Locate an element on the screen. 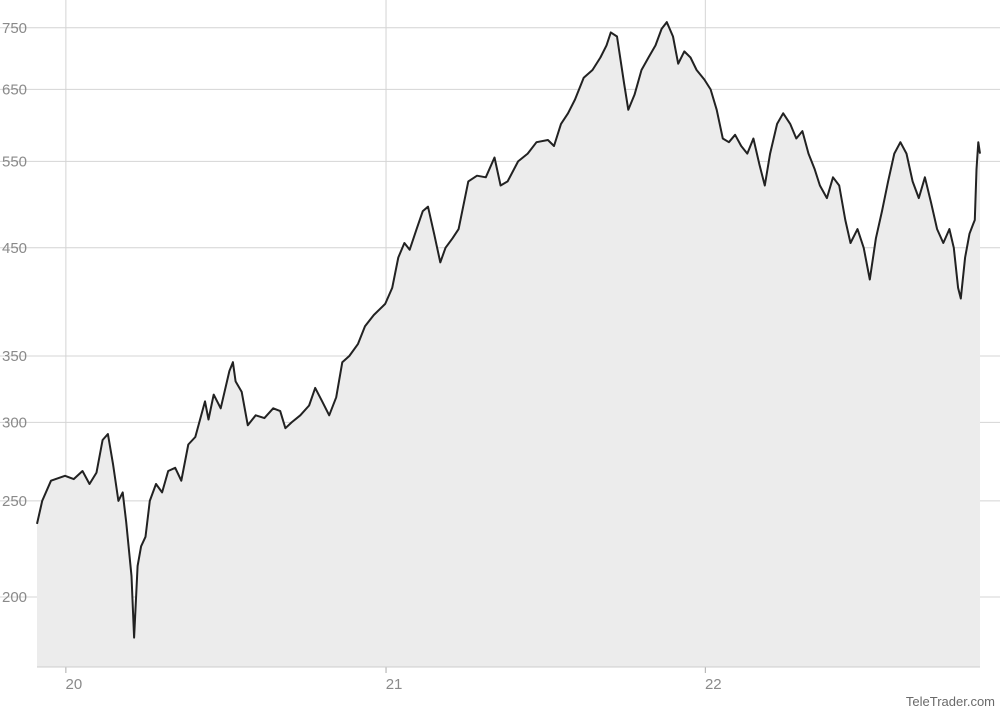 The width and height of the screenshot is (1000, 711). x-tick-label-21: 21 is located at coordinates (394, 684).